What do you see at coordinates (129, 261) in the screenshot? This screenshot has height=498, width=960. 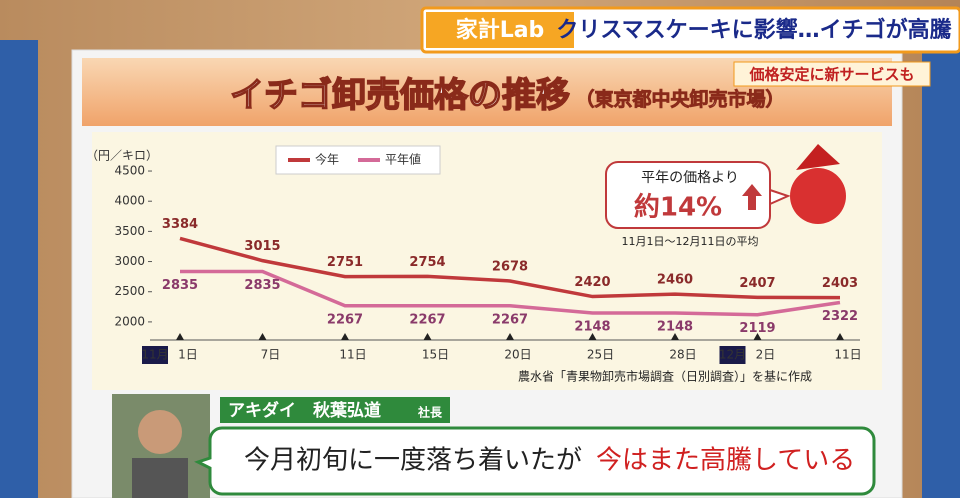 I see `y-tick-label: 3000` at bounding box center [129, 261].